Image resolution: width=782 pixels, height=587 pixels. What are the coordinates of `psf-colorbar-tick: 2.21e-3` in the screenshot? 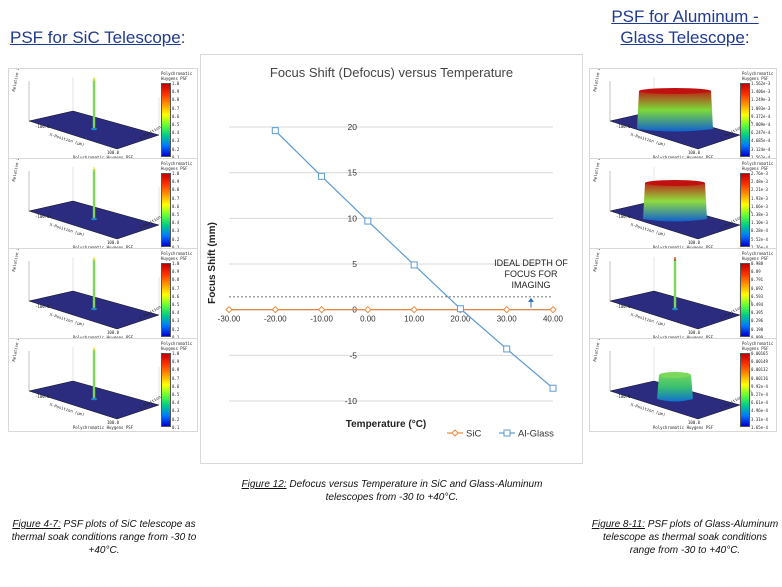 It's located at (759, 190).